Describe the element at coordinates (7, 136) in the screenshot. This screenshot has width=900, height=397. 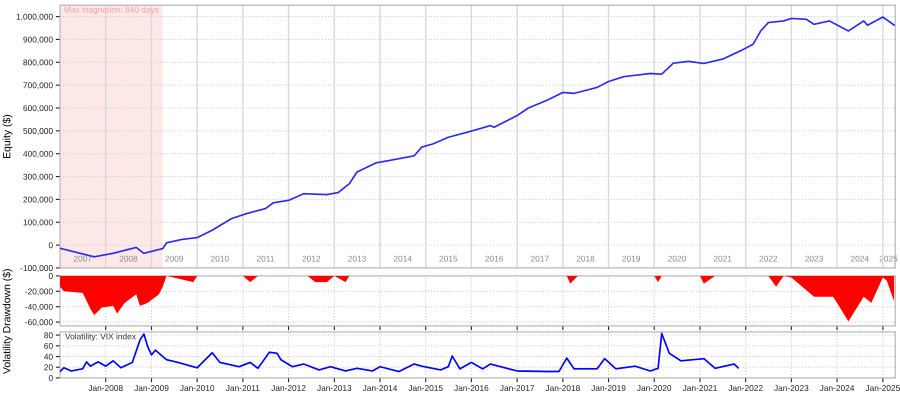
I see `y-axis-title: Equity ($)` at that location.